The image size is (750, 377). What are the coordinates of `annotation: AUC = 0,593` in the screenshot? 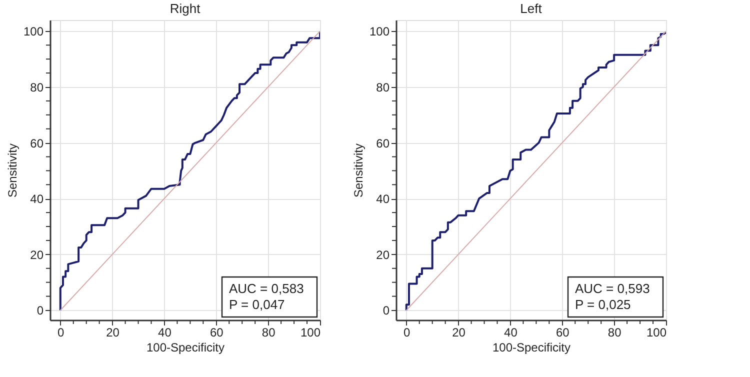 It's located at (612, 288).